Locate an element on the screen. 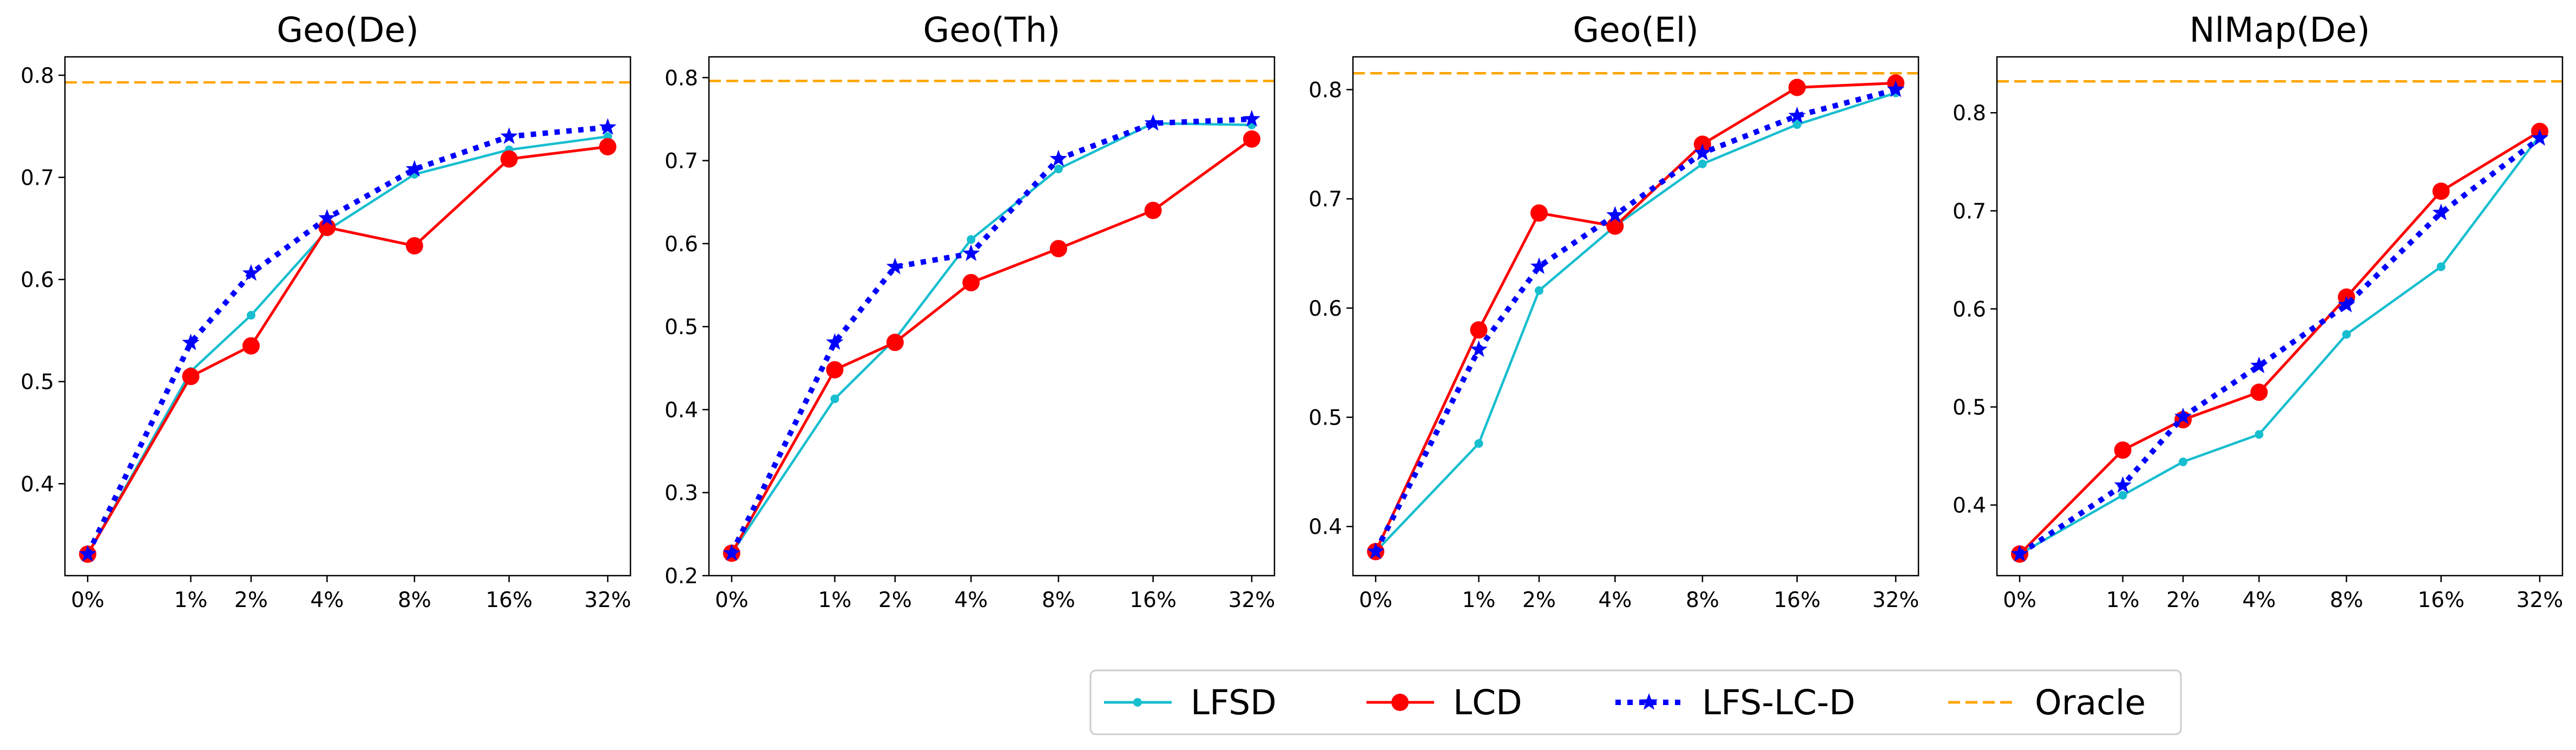  legend-label: LFS-LC-D is located at coordinates (1778, 702).